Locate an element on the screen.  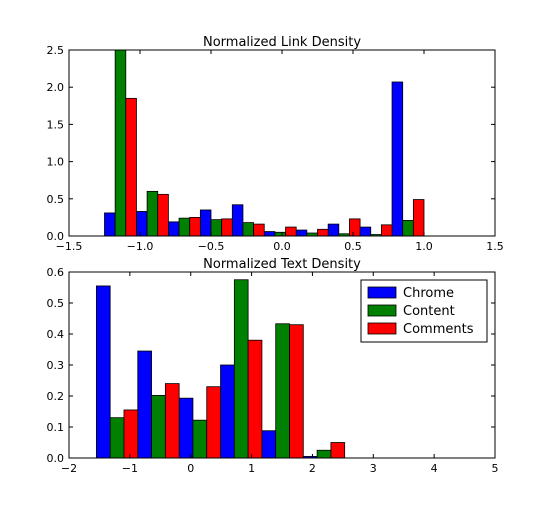
legend-label-comments: Comments is located at coordinates (438, 329).